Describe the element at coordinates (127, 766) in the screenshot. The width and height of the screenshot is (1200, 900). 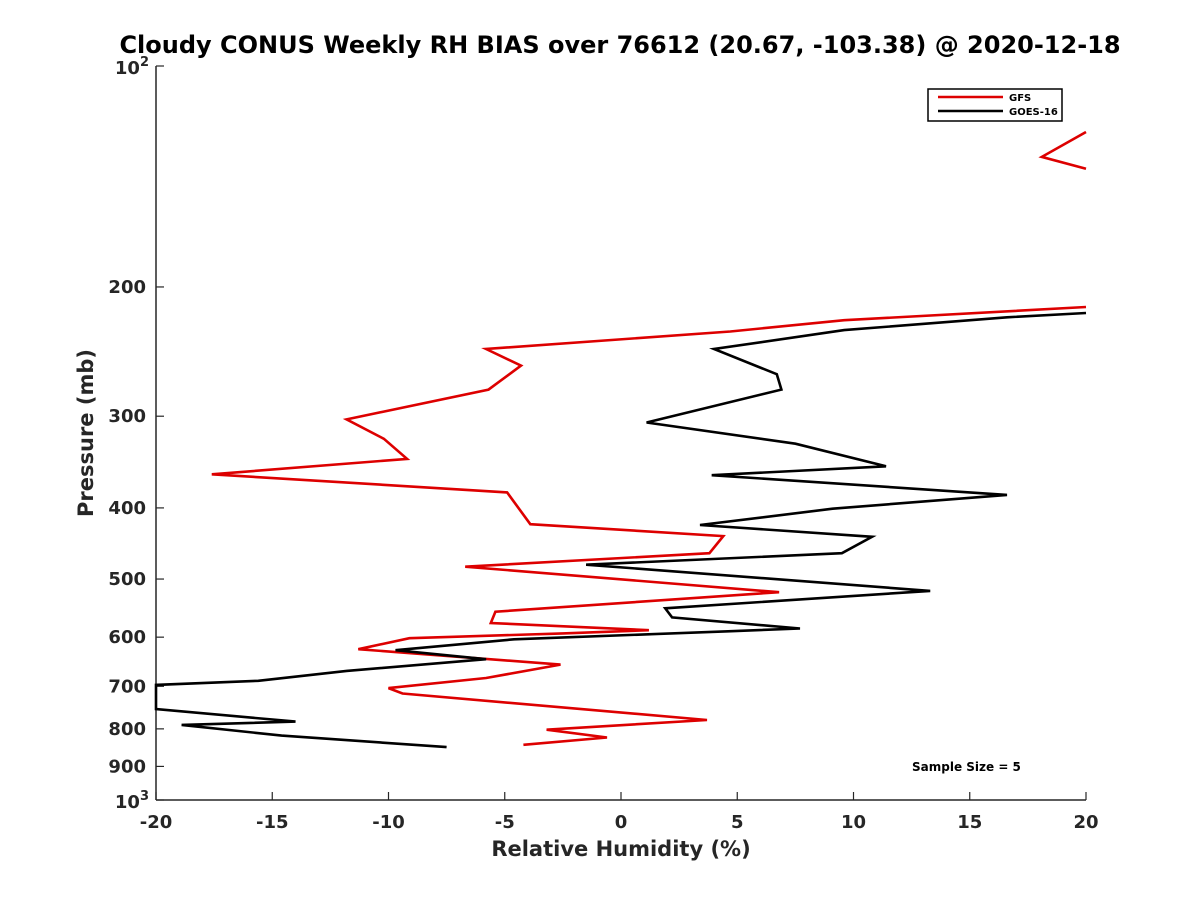
I see `y-tick-label: 900` at that location.